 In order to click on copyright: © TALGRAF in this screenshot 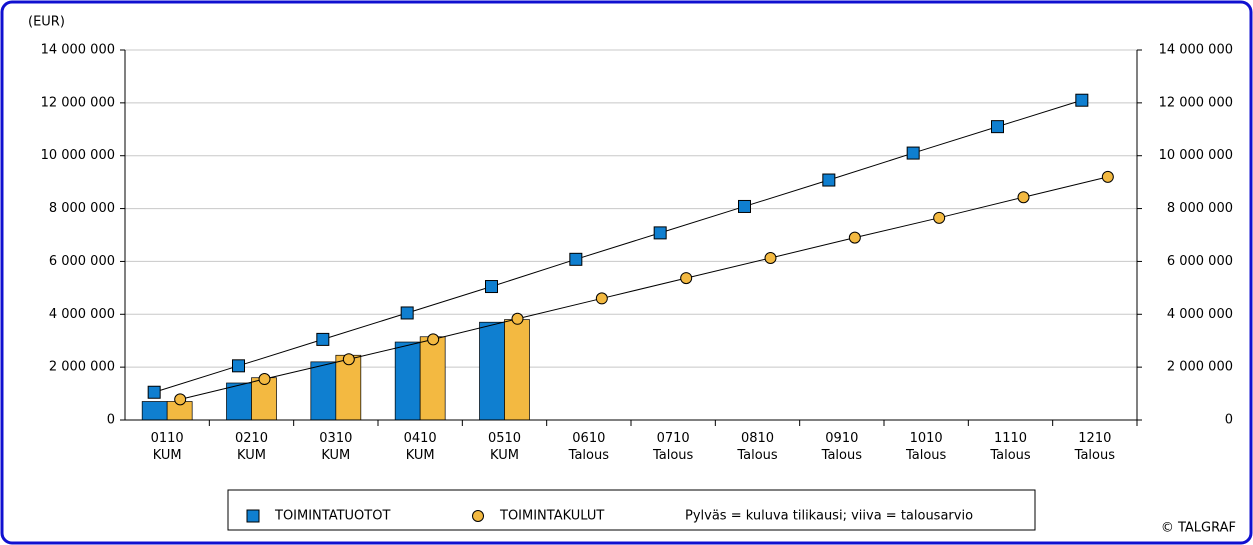, I will do `click(1198, 528)`.